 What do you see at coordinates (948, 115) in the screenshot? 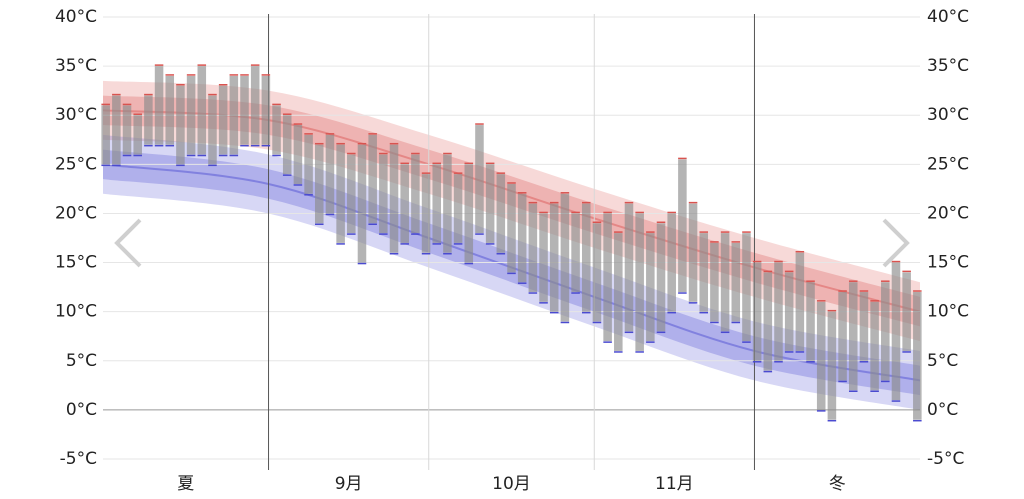
I see `y2-tick-label: 30°C` at bounding box center [948, 115].